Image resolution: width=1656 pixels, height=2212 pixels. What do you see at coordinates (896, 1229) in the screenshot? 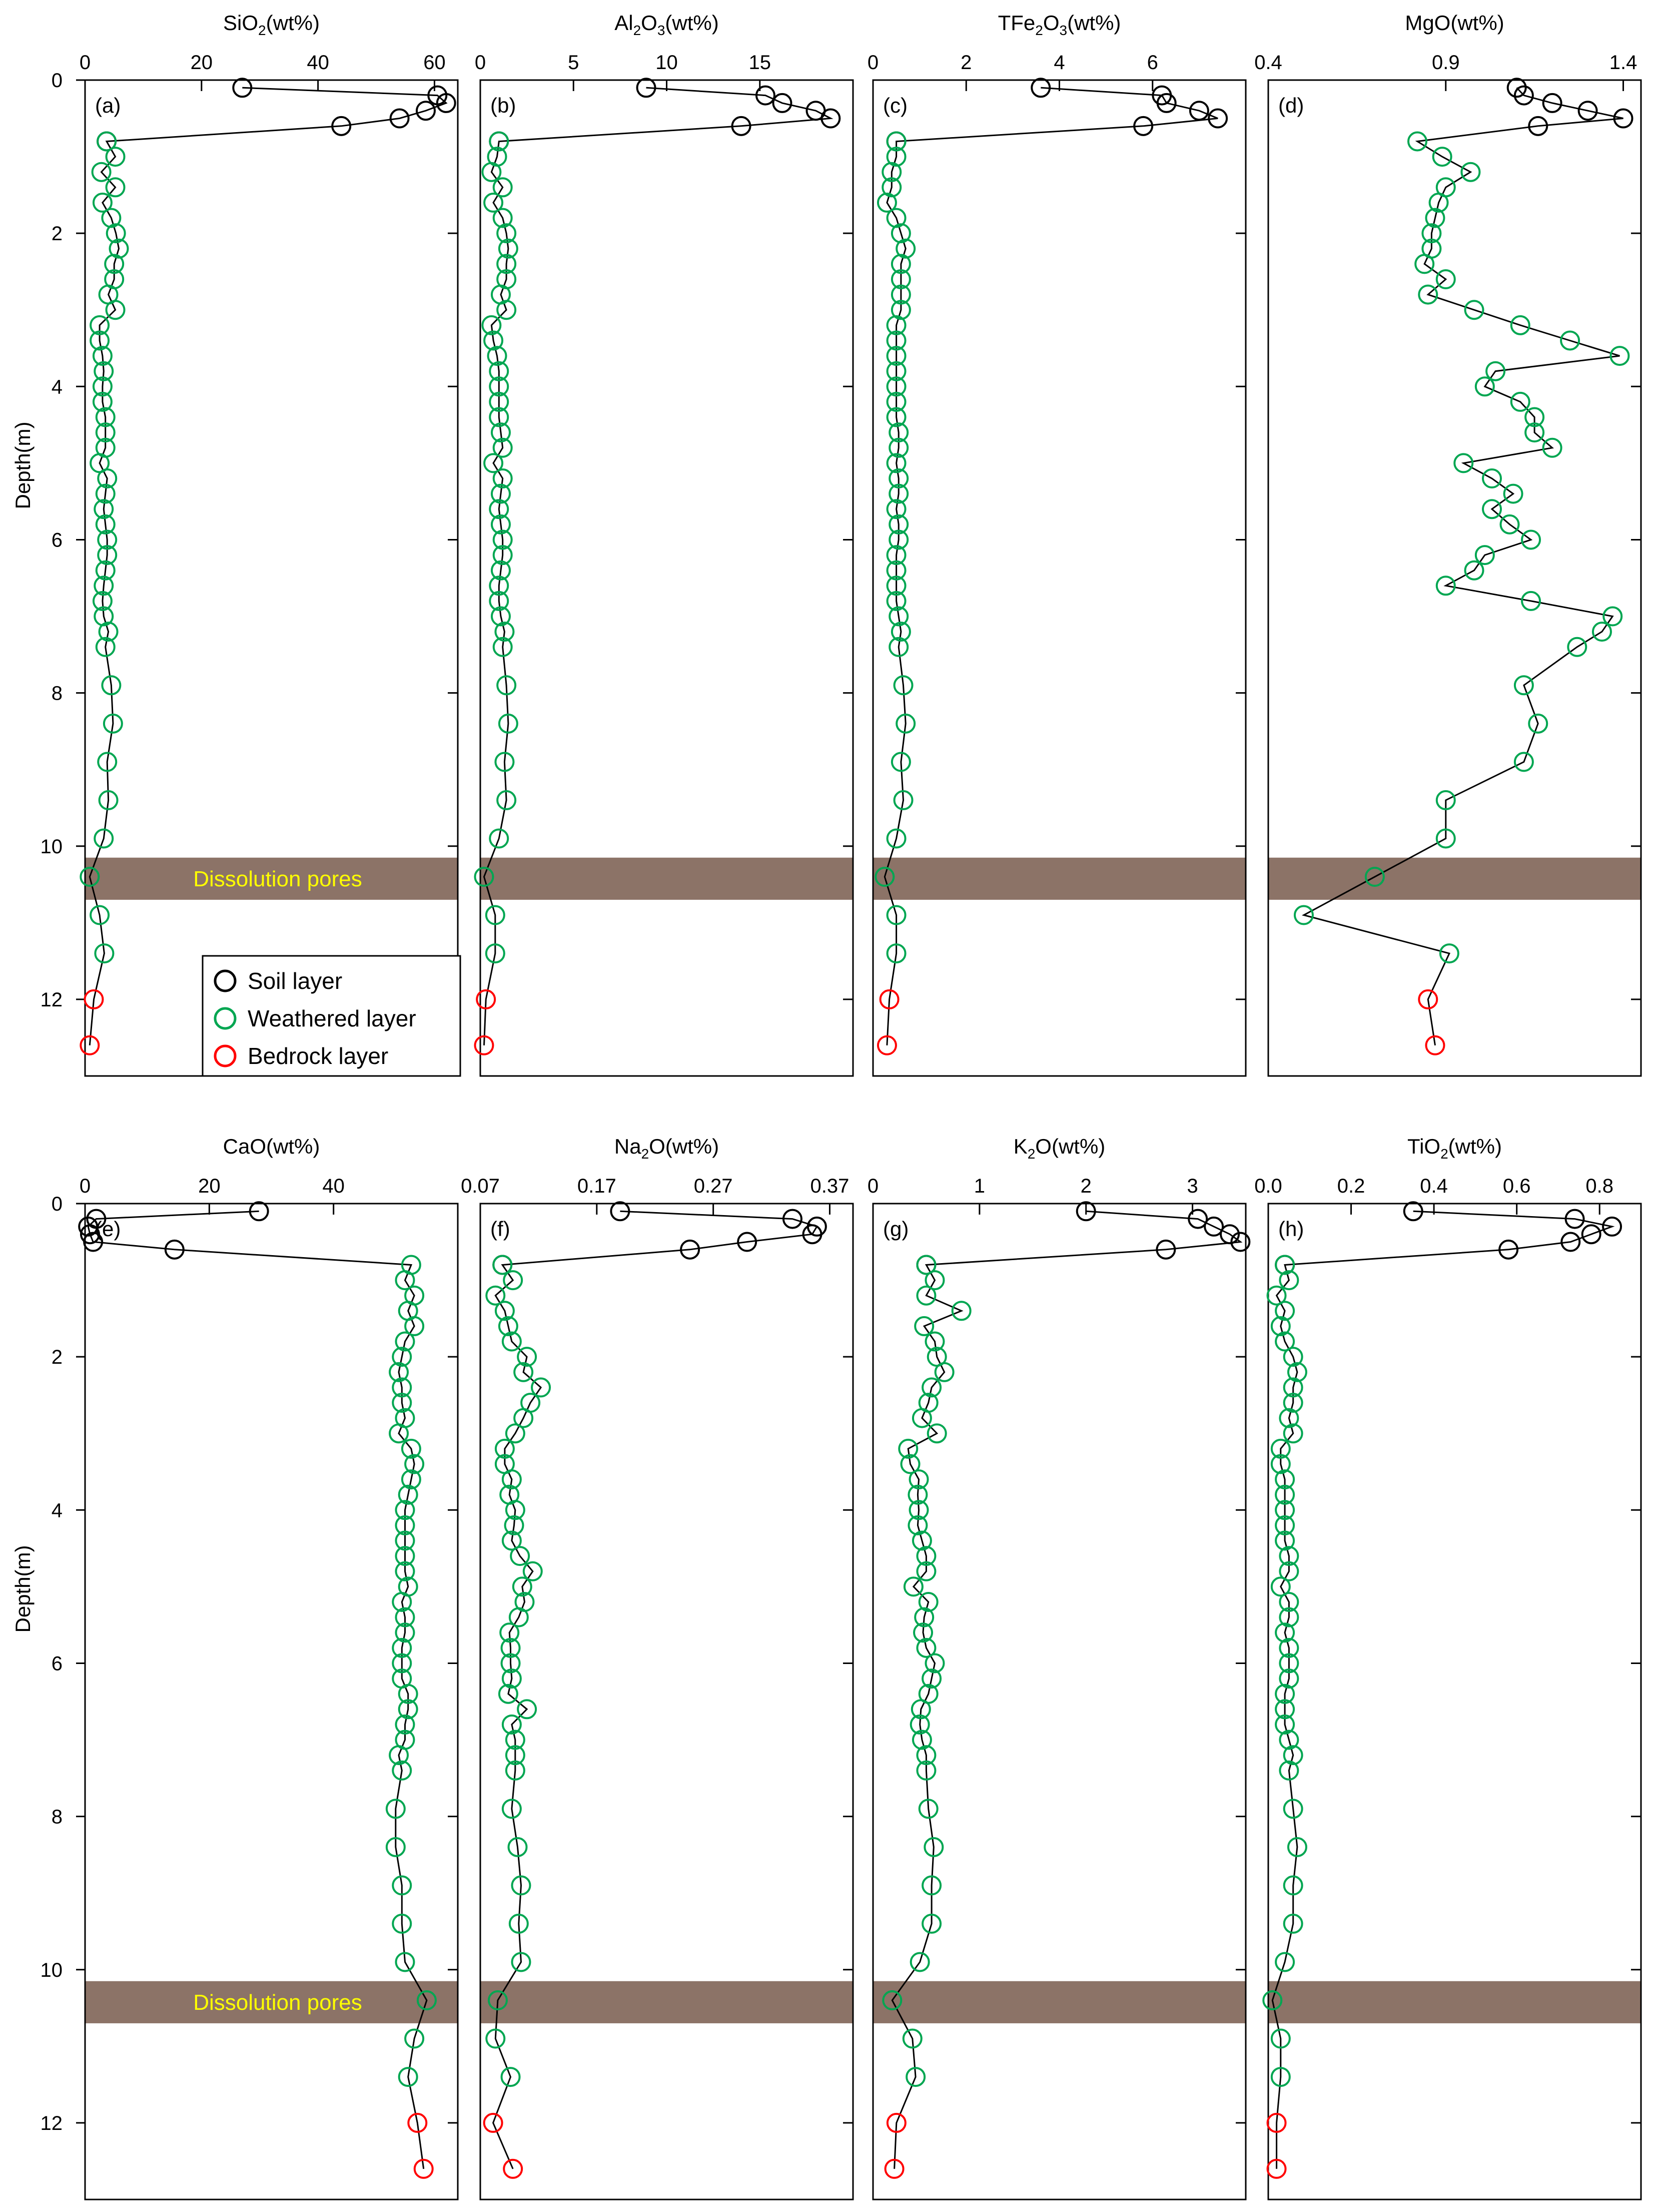
I see `panel-letter: (g)` at bounding box center [896, 1229].